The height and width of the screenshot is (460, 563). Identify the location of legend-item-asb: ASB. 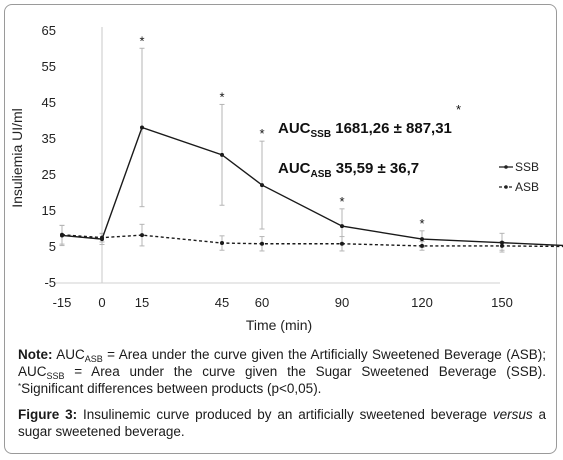
(519, 187).